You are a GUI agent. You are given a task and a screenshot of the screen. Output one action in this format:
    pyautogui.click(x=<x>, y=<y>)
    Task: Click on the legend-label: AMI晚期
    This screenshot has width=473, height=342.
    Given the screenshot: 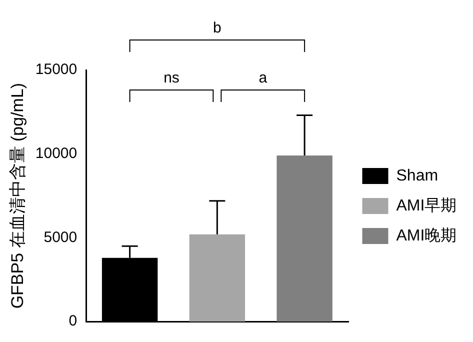 What is the action you would take?
    pyautogui.click(x=426, y=235)
    